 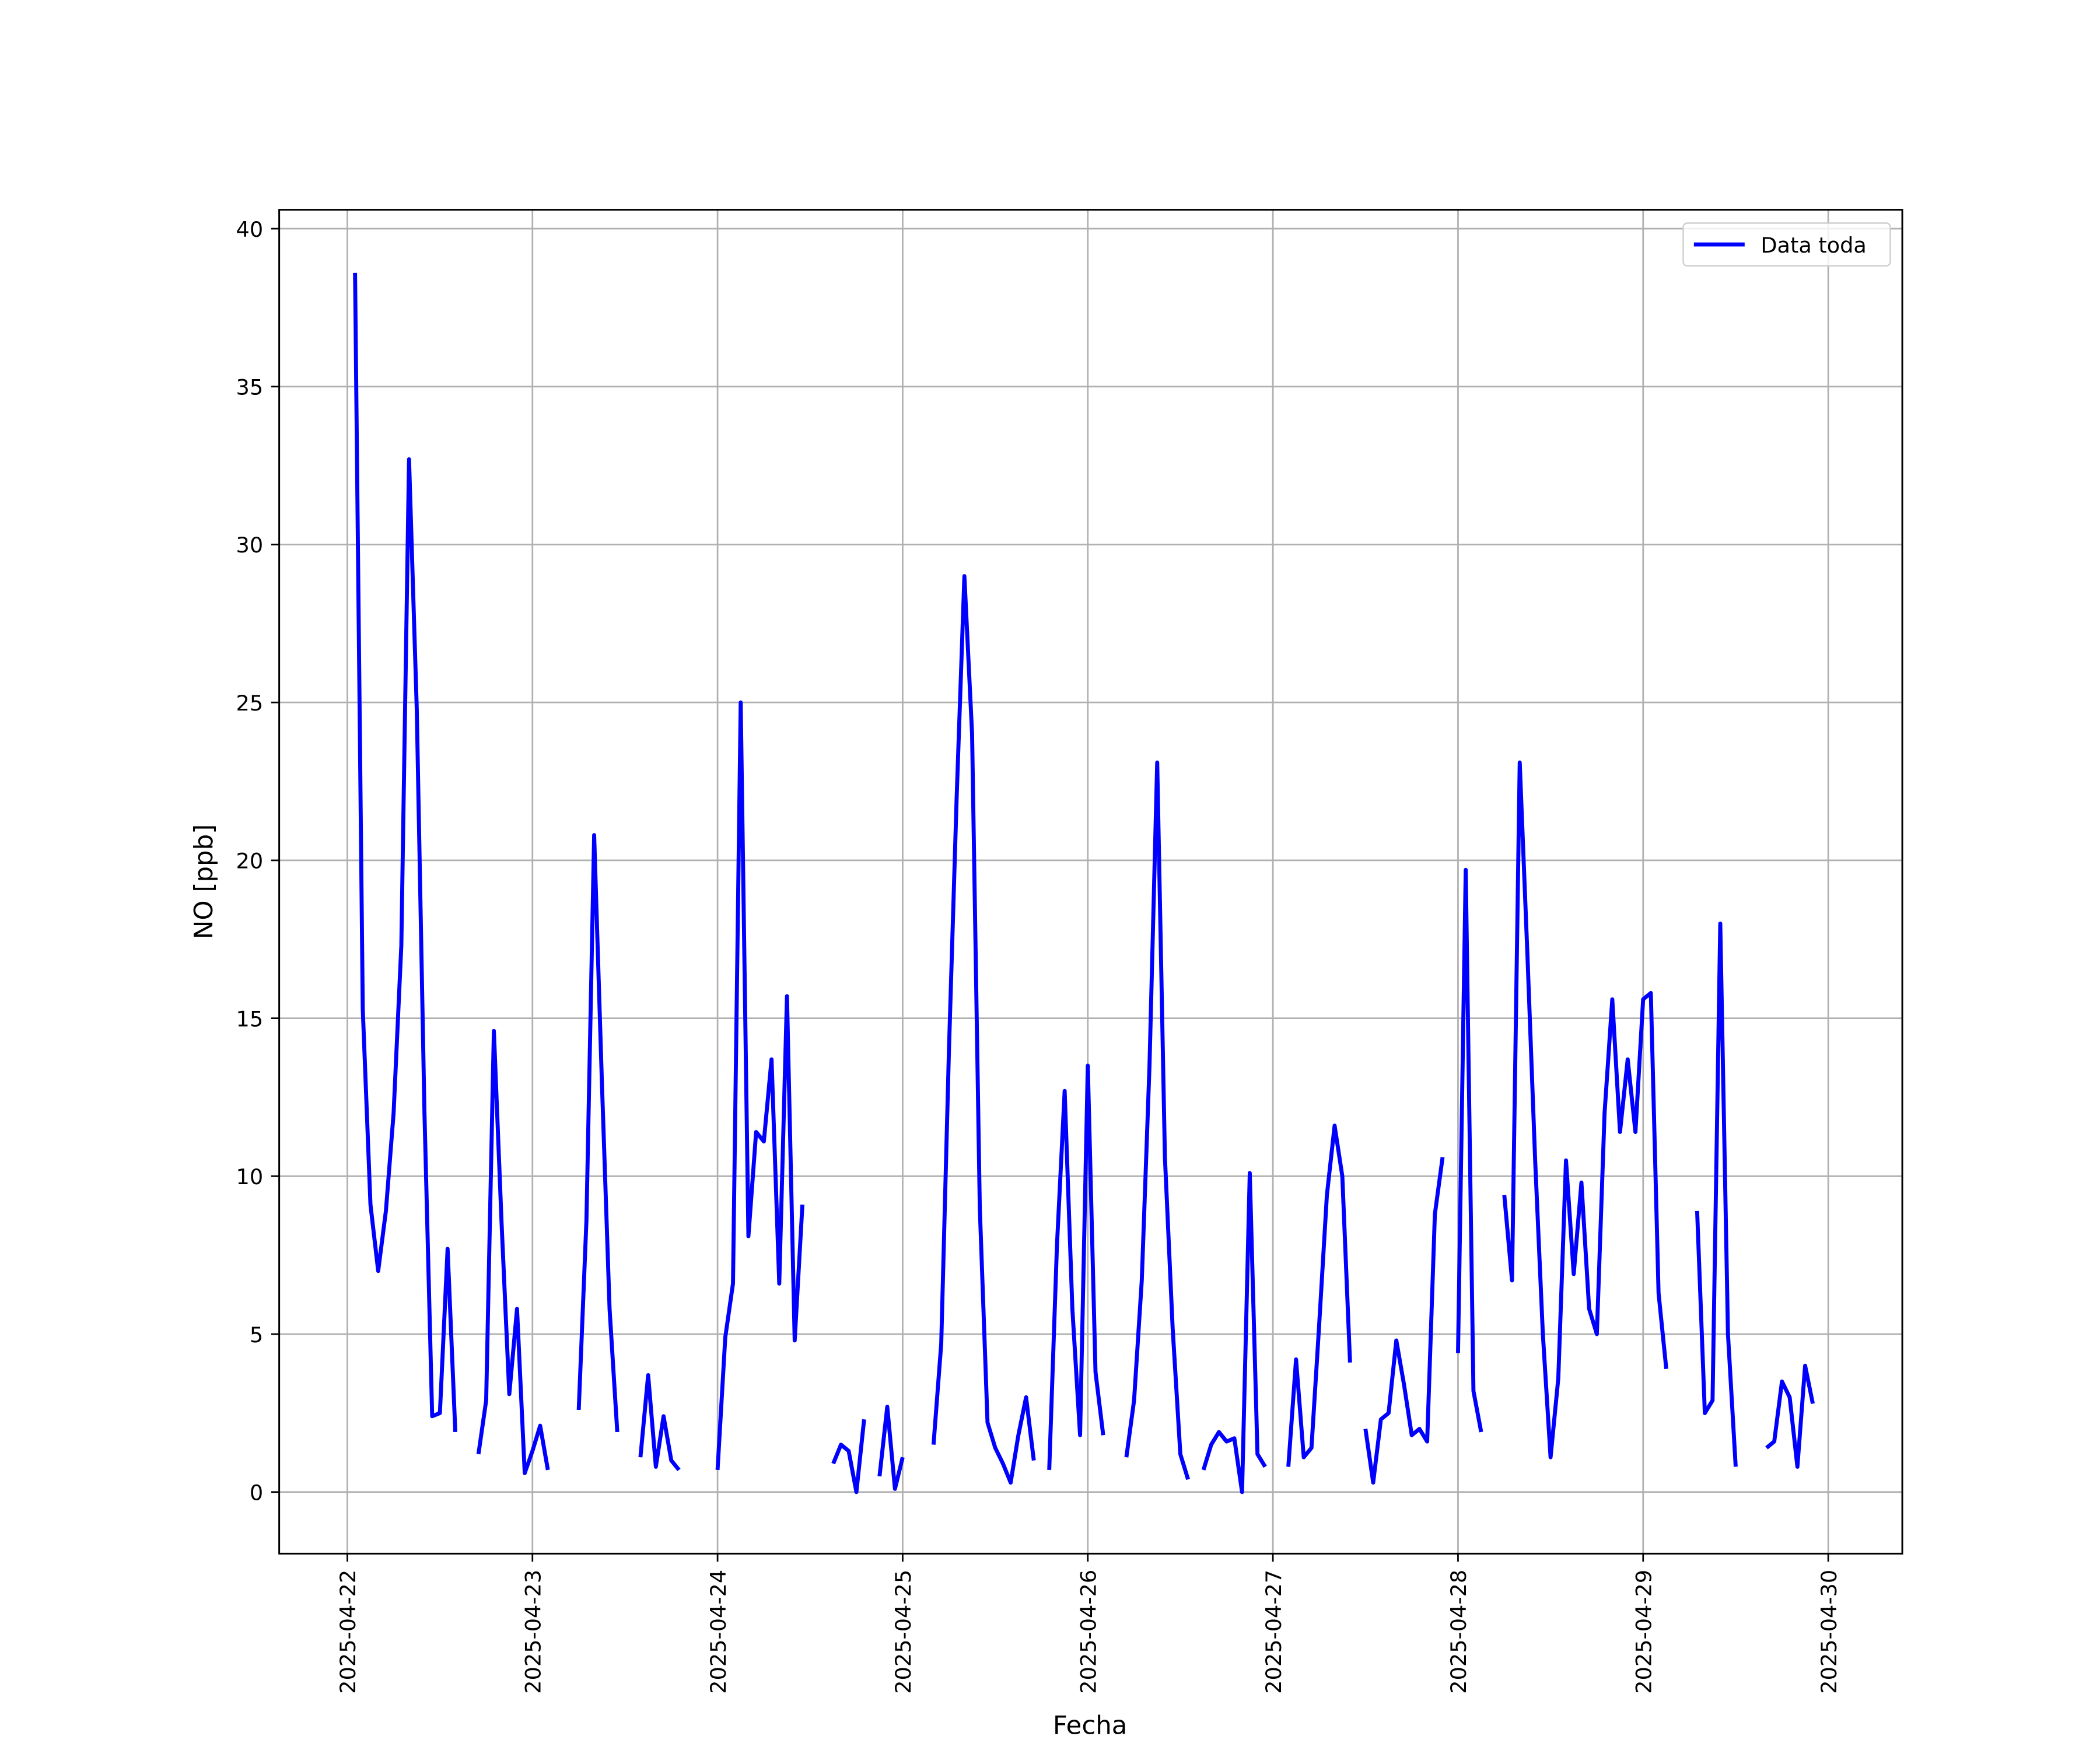 I want to click on x-tick-label: 2025-04-25, so click(x=903, y=1632).